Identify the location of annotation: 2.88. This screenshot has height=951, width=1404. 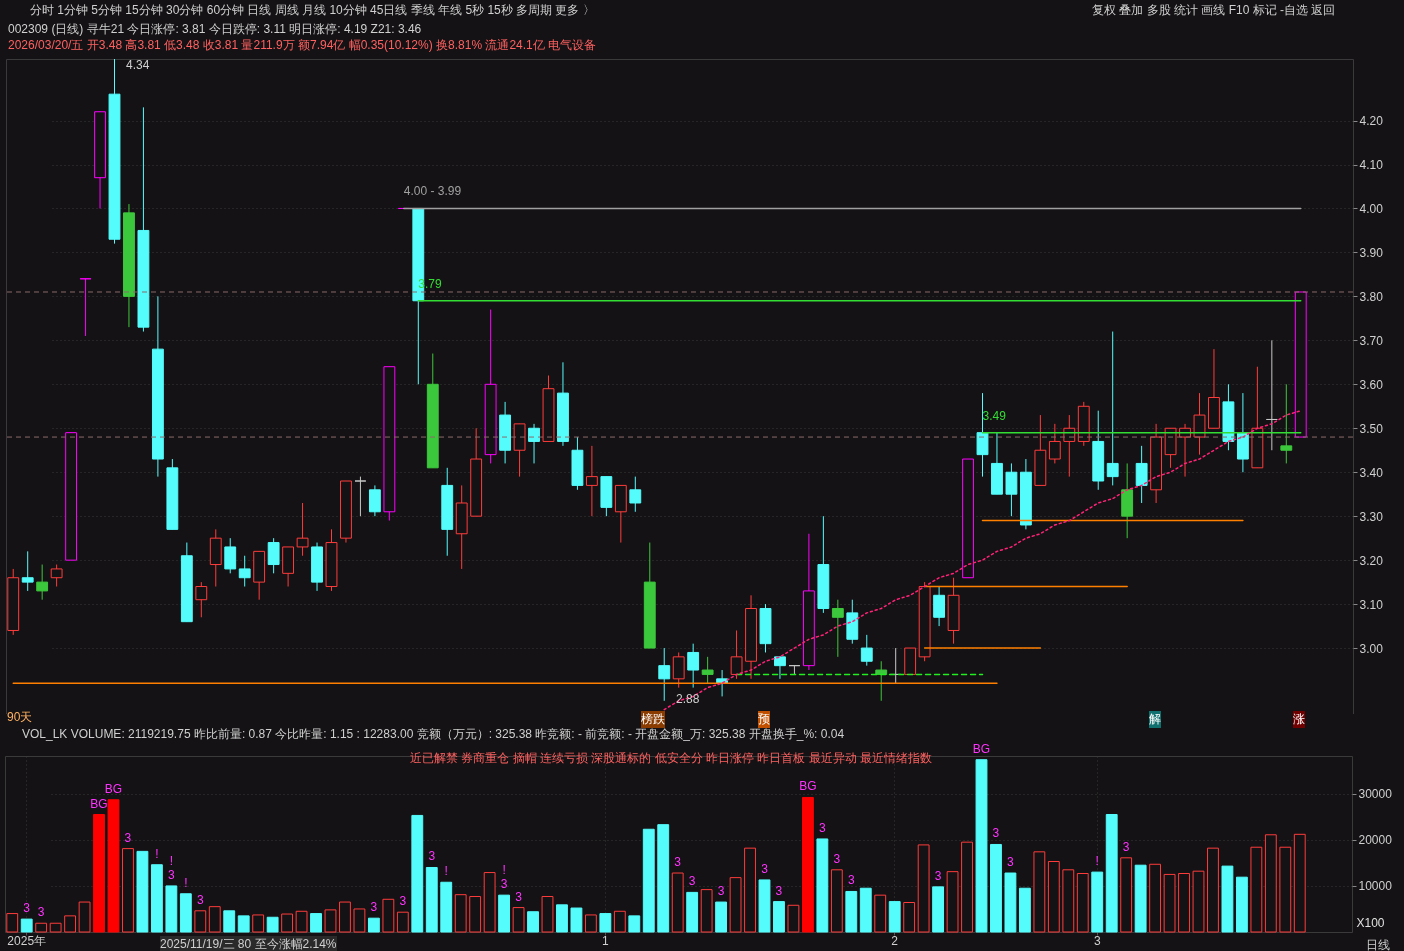
(688, 699).